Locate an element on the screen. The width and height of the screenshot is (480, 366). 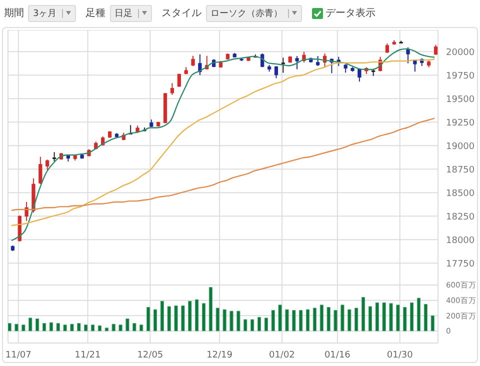
y-tick-label: 19000 is located at coordinates (460, 147).